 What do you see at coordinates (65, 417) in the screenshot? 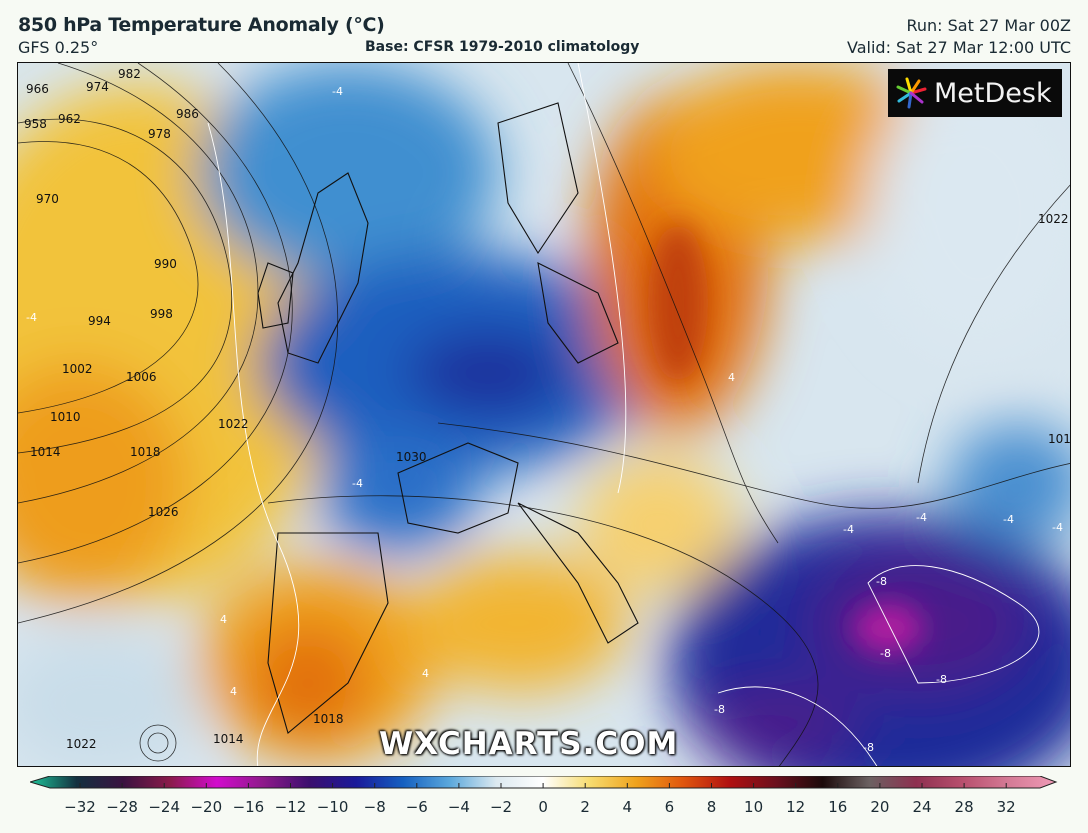
I see `pressure-label: 1010` at bounding box center [65, 417].